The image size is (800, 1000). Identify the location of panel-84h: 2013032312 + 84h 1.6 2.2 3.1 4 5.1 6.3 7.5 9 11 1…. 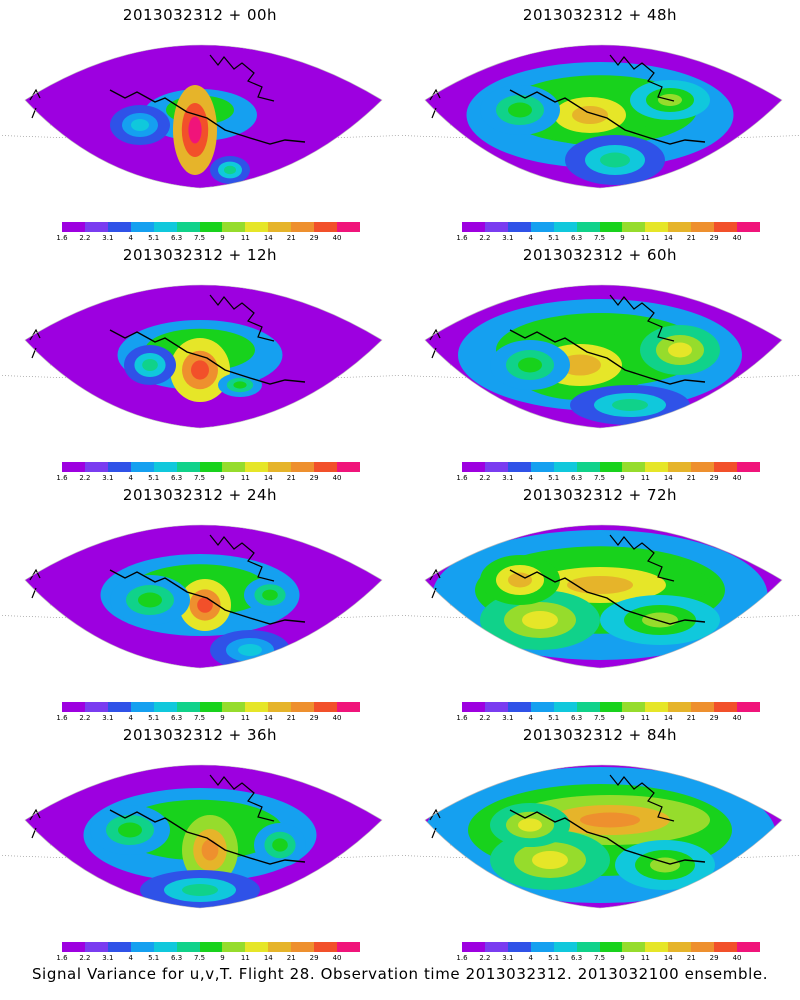
(600, 841).